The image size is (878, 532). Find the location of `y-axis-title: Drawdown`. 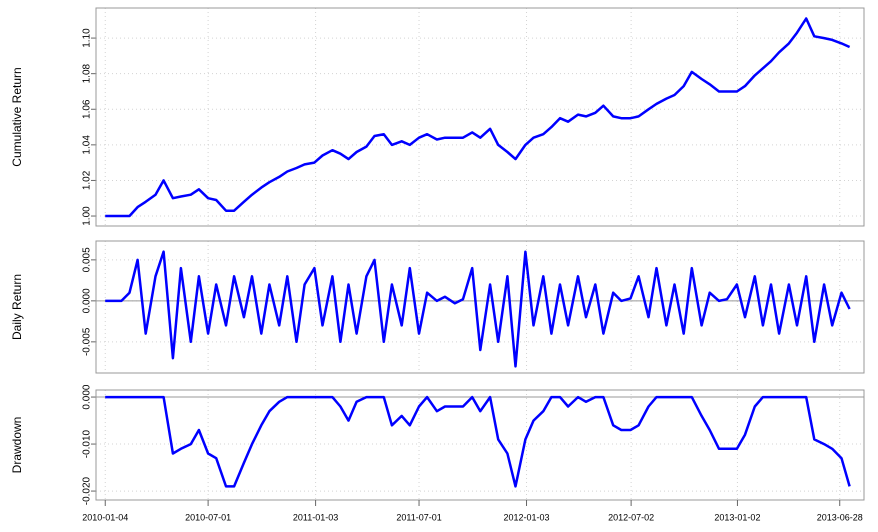

y-axis-title: Drawdown is located at coordinates (17, 445).